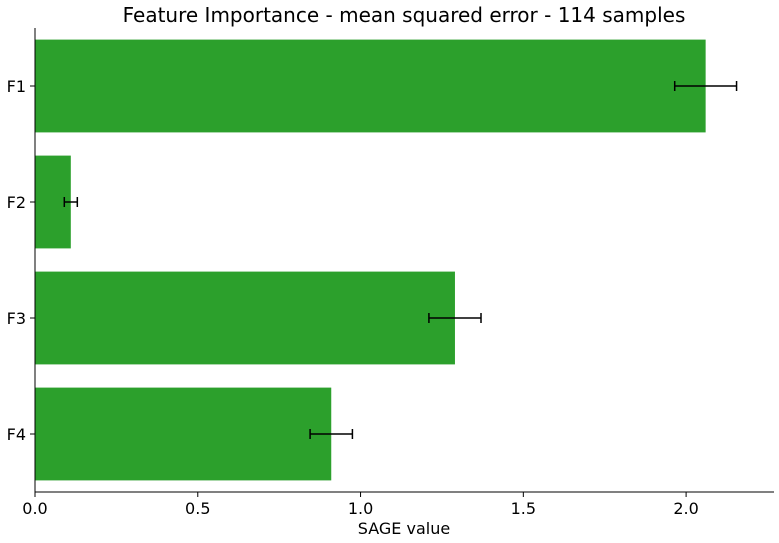 This screenshot has height=543, width=779. Describe the element at coordinates (21, 260) in the screenshot. I see `y-axis-ticks: F1 F2 F3 F4` at that location.